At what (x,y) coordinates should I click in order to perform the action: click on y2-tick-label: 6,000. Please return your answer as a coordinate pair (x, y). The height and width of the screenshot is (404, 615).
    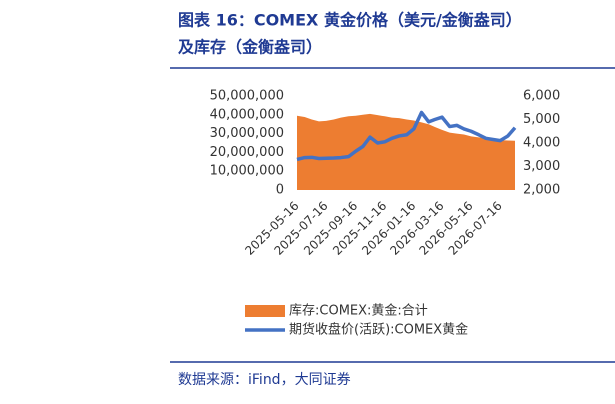
    Looking at the image, I should click on (541, 96).